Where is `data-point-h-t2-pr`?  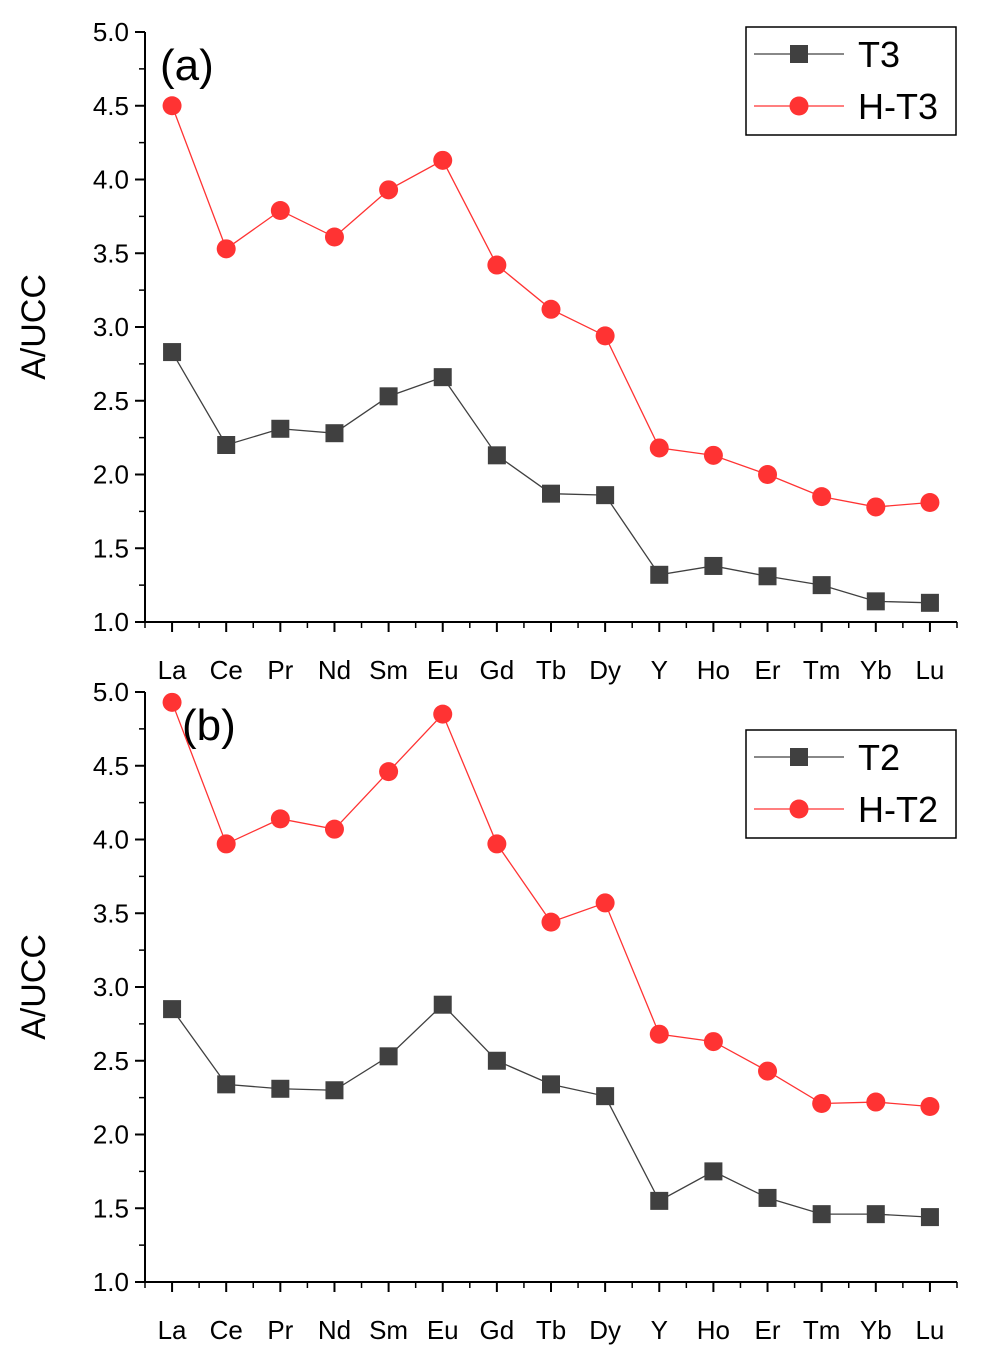 data-point-h-t2-pr is located at coordinates (280, 819).